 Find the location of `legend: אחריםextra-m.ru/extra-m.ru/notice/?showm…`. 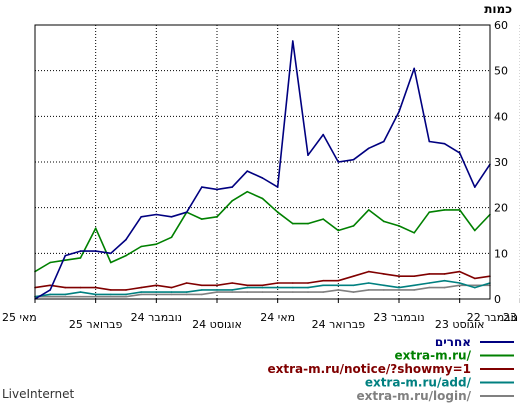

legend: אחריםextra-m.ru/extra-m.ru/notice/?showm… is located at coordinates (391, 369).